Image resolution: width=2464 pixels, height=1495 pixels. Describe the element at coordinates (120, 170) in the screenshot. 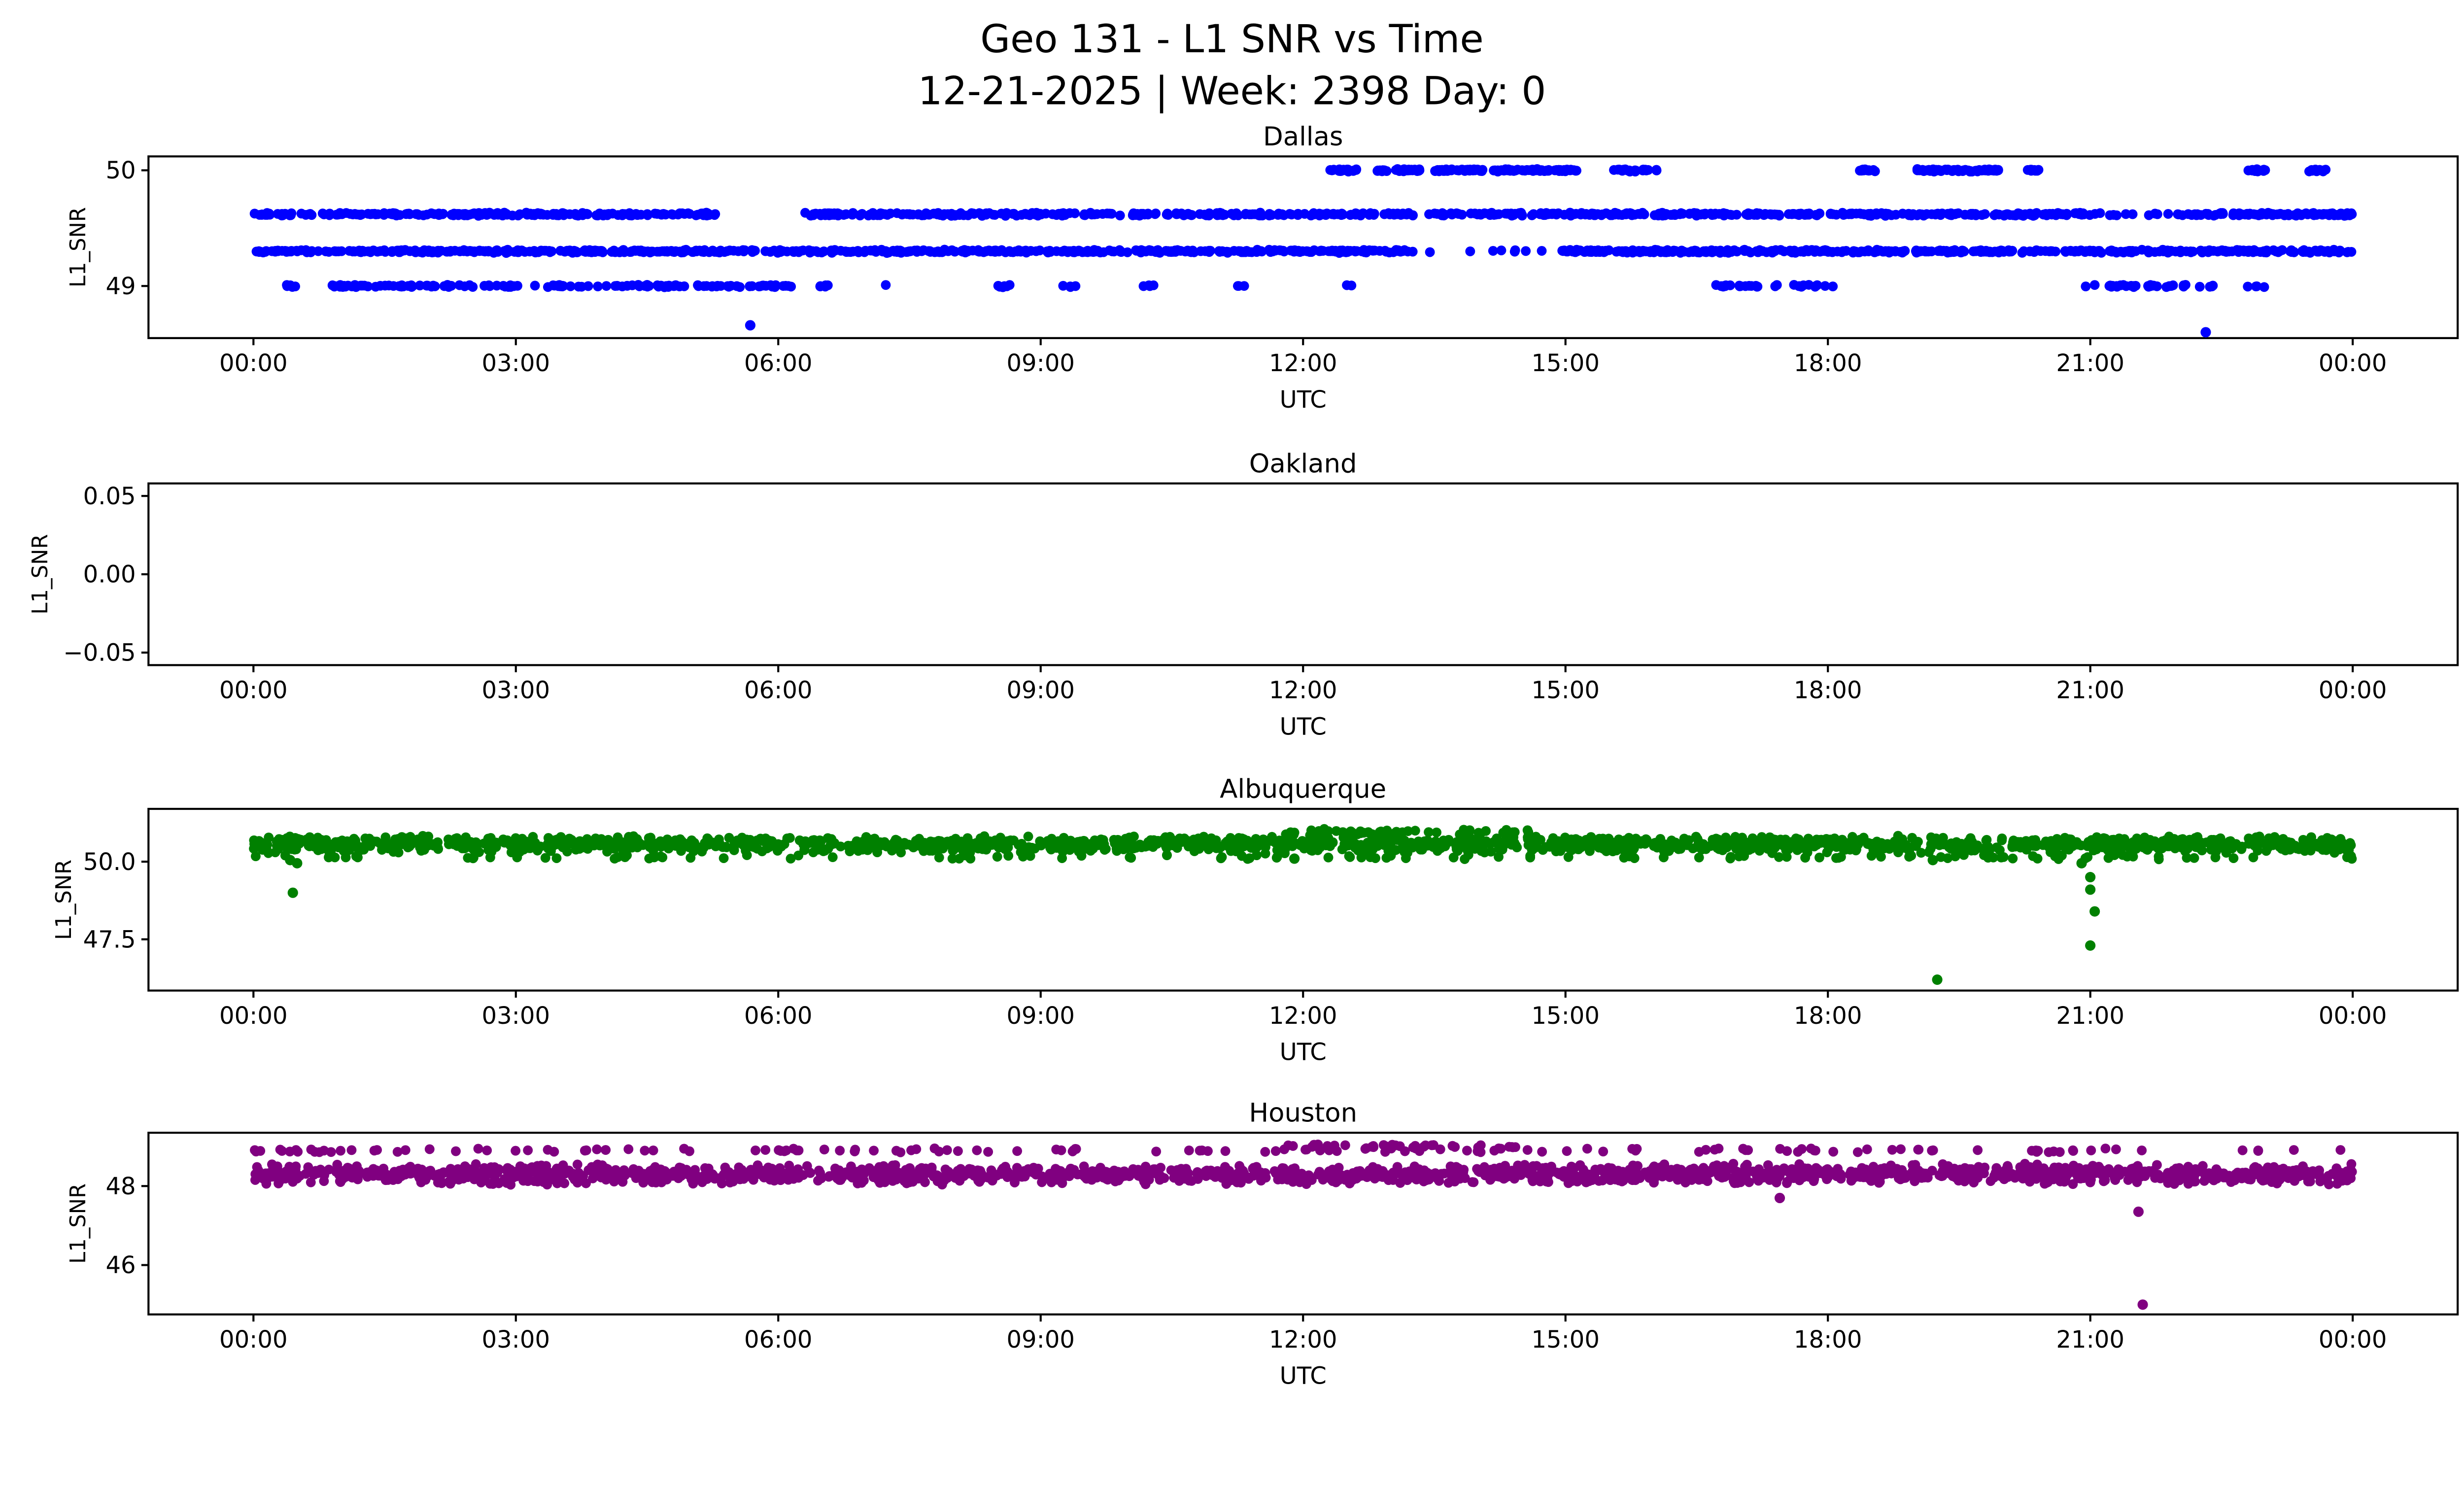

I see `y-tick-label: 50` at that location.